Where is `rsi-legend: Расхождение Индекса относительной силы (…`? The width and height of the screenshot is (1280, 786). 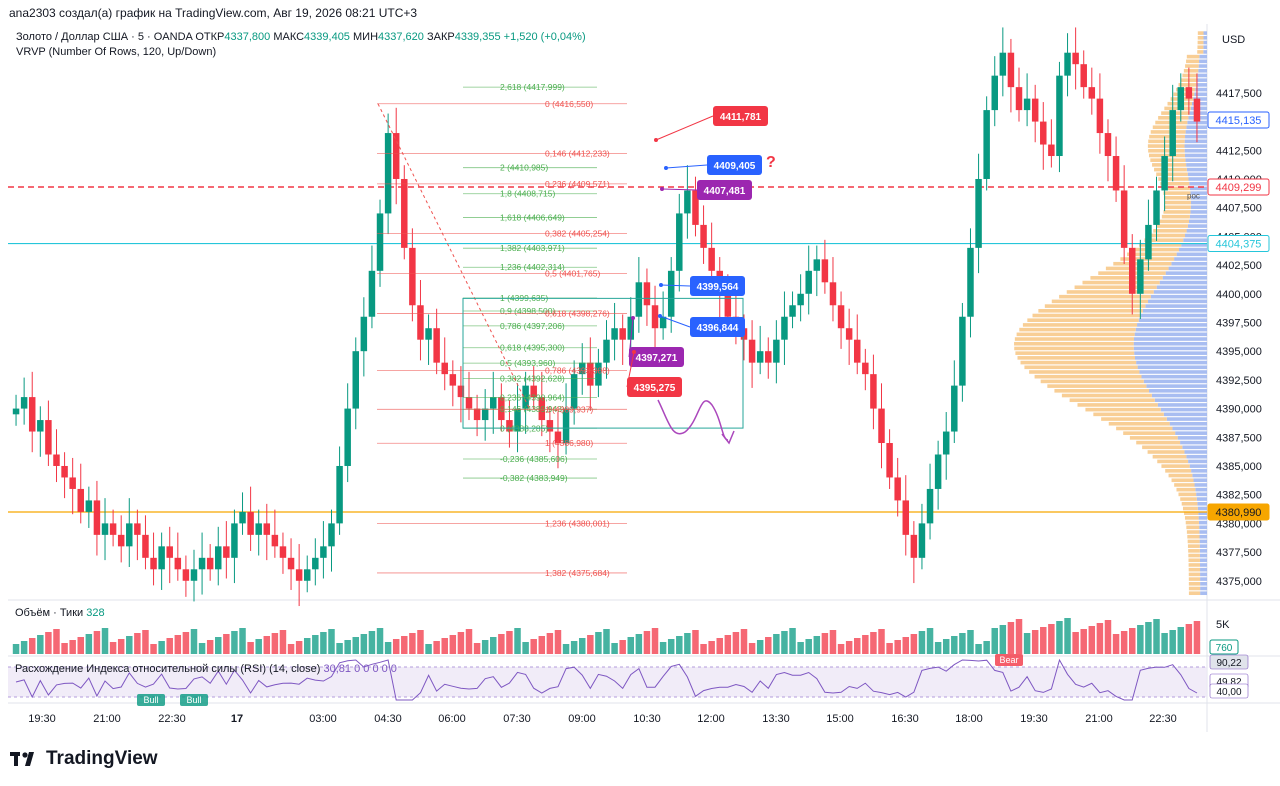 rsi-legend: Расхождение Индекса относительной силы (… is located at coordinates (206, 669).